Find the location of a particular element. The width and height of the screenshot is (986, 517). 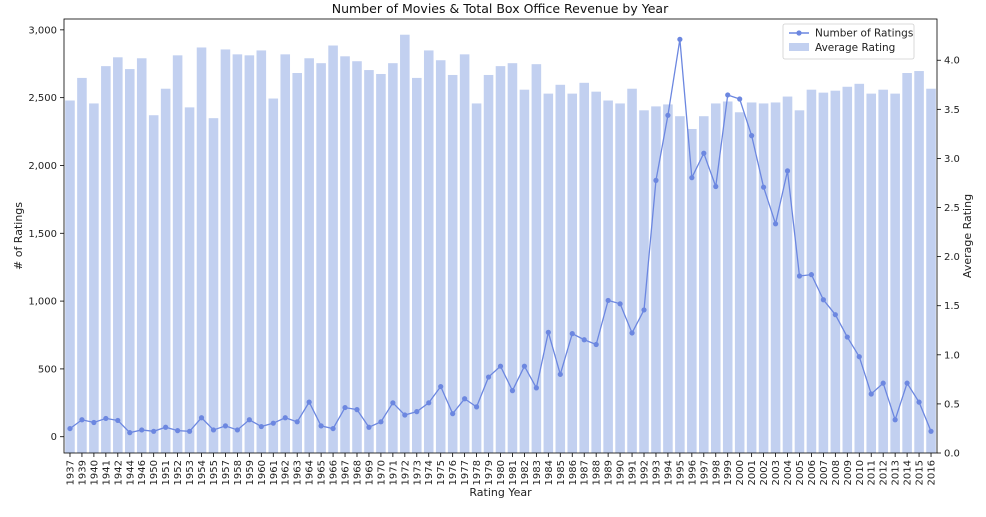

x-tick-label: 1995 is located at coordinates (680, 472).